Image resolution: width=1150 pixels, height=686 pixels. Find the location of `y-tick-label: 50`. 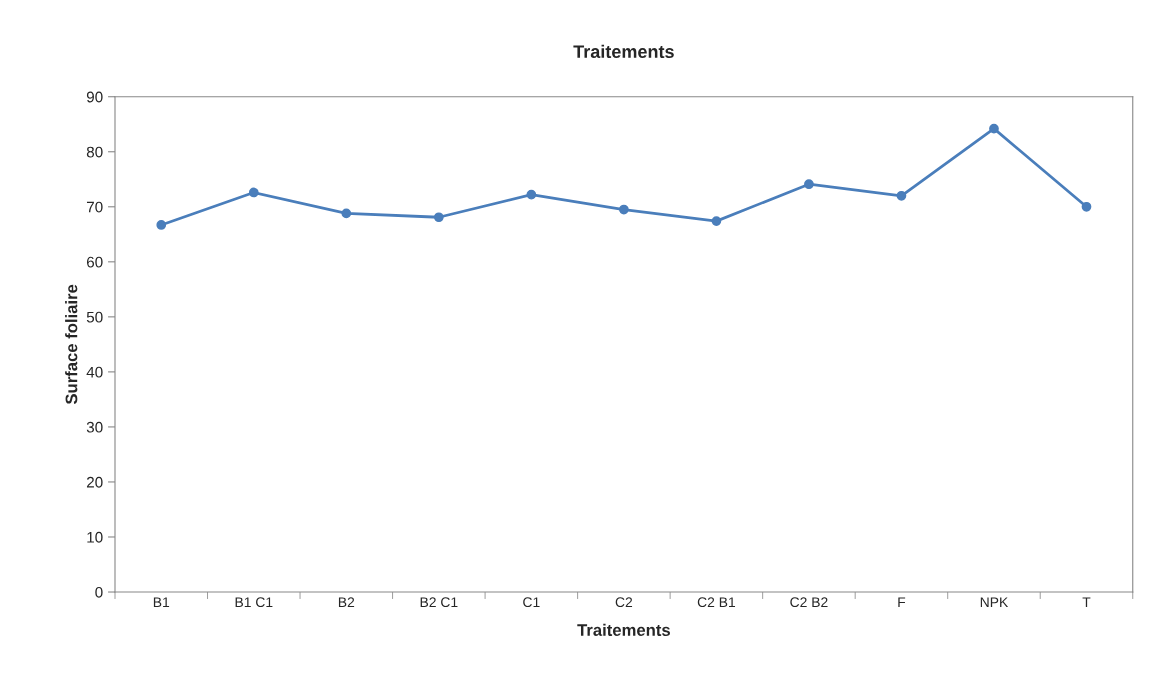

y-tick-label: 50 is located at coordinates (94, 317).